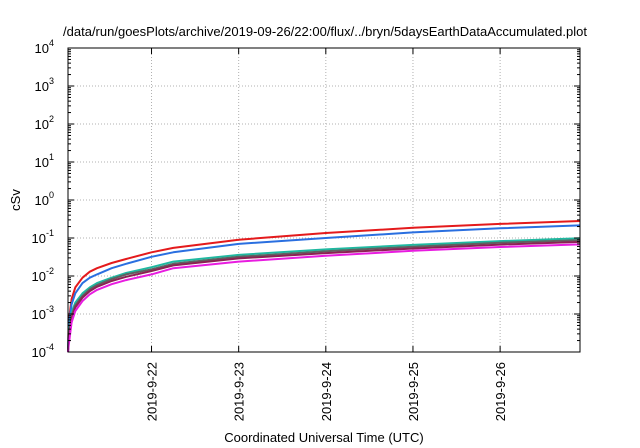 Image resolution: width=640 pixels, height=448 pixels. What do you see at coordinates (44, 85) in the screenshot?
I see `y-tick-label: 10³` at bounding box center [44, 85].